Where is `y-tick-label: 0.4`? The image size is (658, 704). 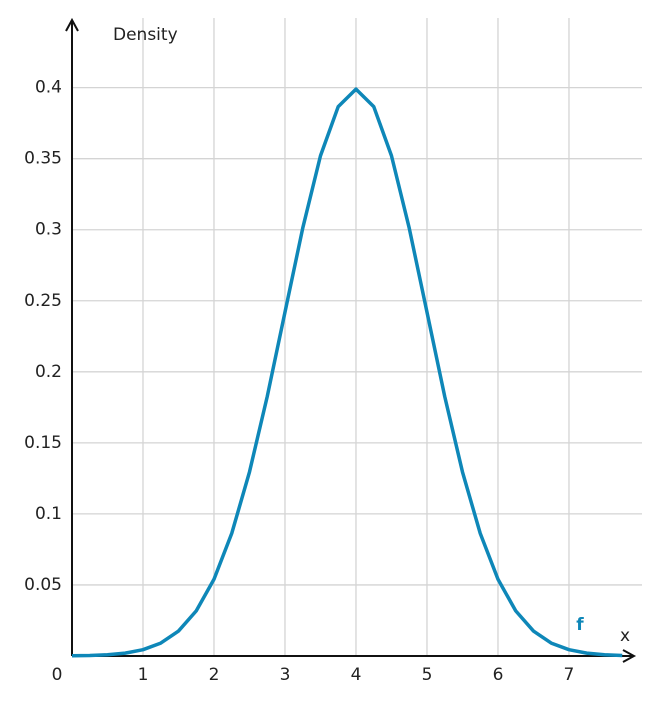
y-tick-label: 0.4 is located at coordinates (48, 88).